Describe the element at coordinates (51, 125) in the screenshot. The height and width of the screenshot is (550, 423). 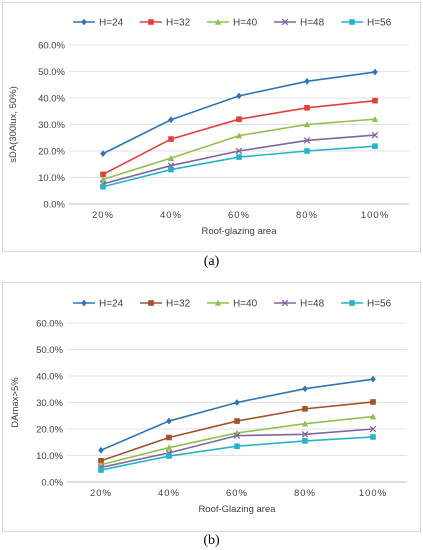
I see `y-tick-label: 30.0%` at that location.